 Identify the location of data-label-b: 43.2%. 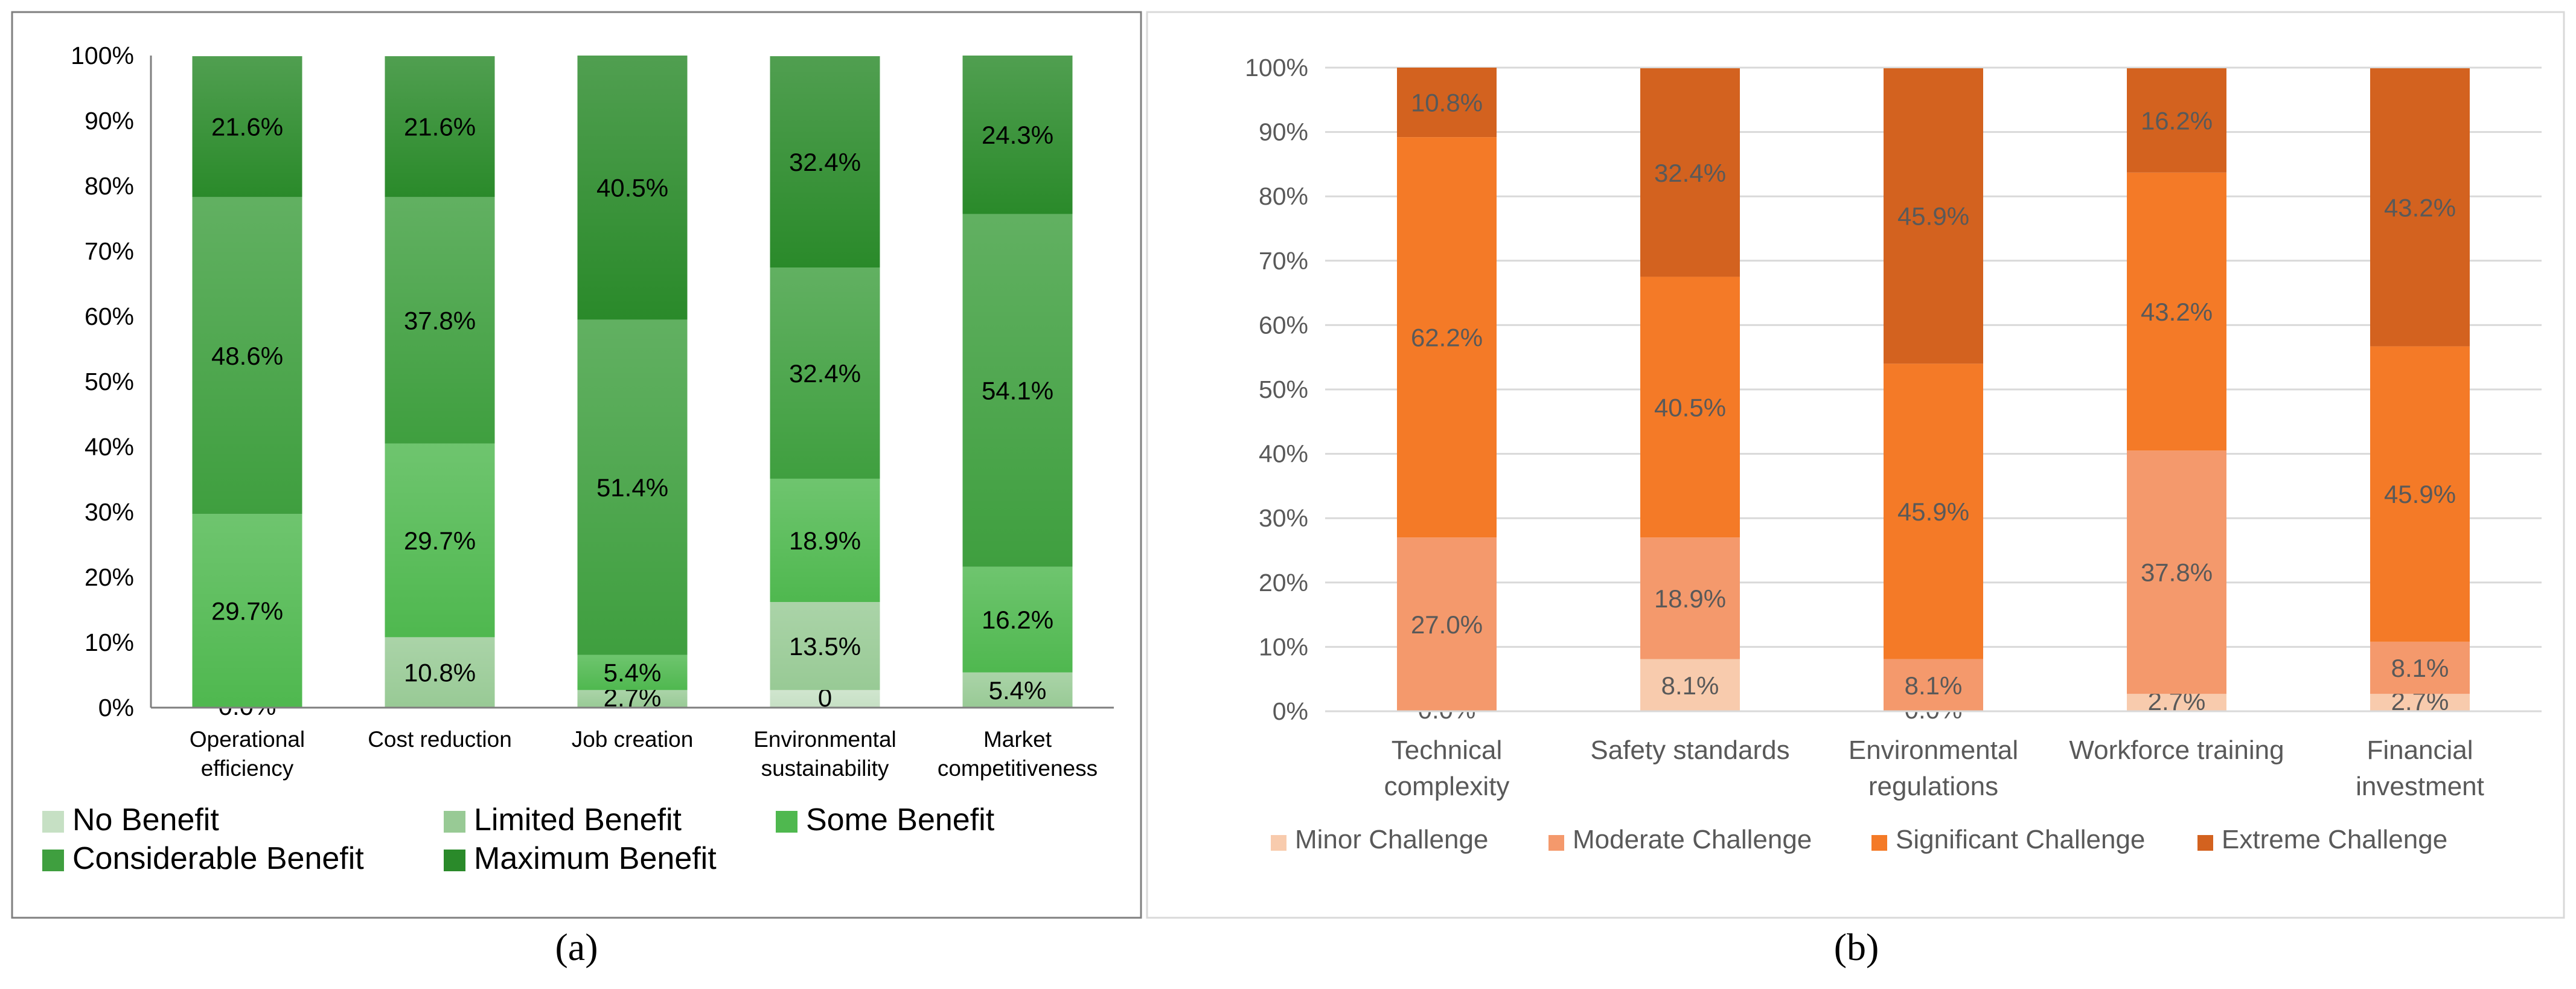
(2420, 207).